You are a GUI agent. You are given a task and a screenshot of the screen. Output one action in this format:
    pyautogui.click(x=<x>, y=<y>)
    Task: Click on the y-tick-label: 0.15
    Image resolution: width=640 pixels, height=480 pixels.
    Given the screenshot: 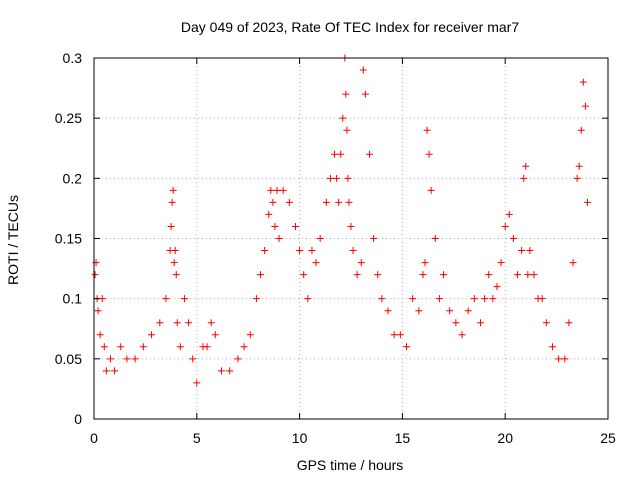 What is the action you would take?
    pyautogui.click(x=68, y=239)
    